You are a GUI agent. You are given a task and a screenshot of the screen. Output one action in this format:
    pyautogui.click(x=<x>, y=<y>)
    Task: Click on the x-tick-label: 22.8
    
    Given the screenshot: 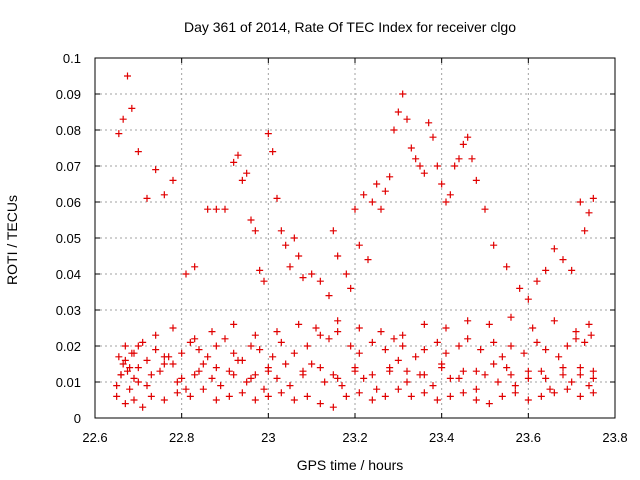 What is the action you would take?
    pyautogui.click(x=181, y=437)
    